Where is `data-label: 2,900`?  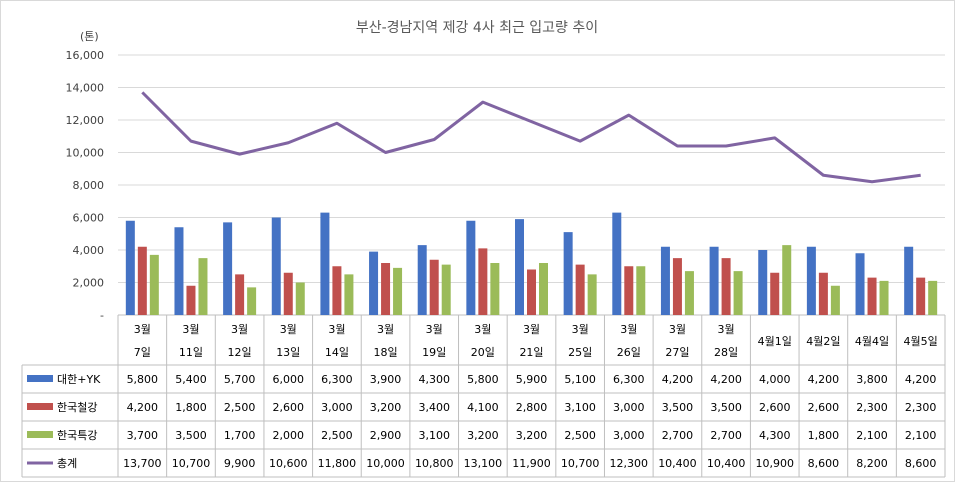 data-label: 2,900 is located at coordinates (386, 435).